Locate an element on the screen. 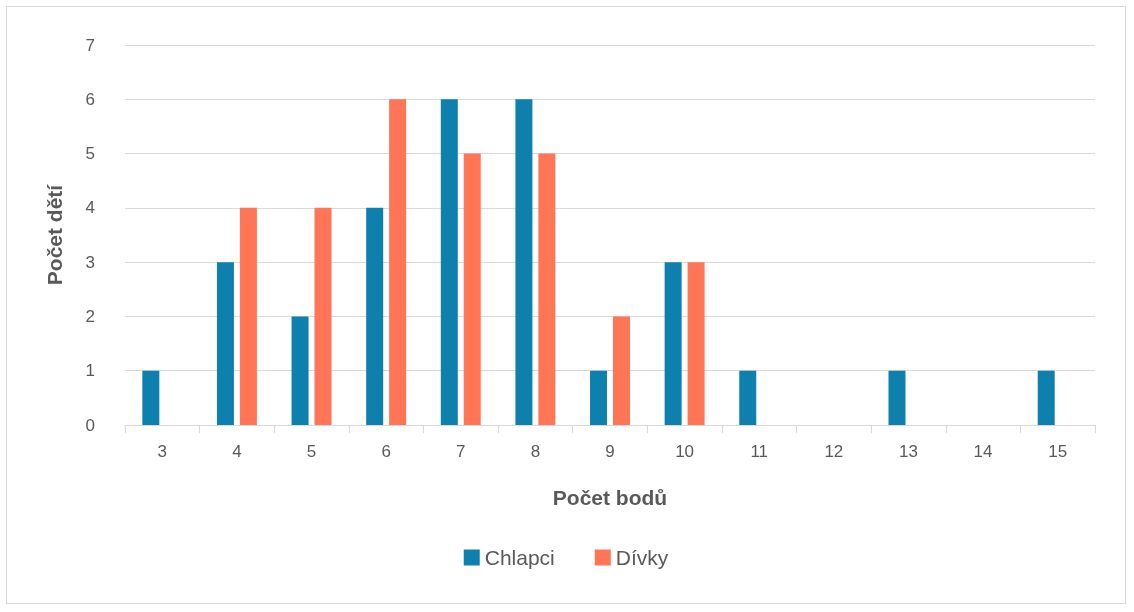 The width and height of the screenshot is (1134, 612). y-tick-label: 1 is located at coordinates (90, 371).